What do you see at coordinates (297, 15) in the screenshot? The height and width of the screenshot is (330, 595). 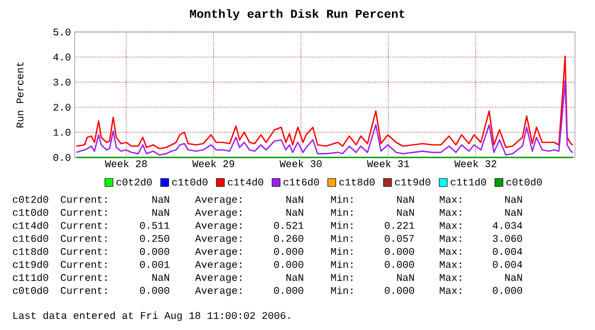 I see `chart-title: Monthly earth Disk Run Percent` at bounding box center [297, 15].